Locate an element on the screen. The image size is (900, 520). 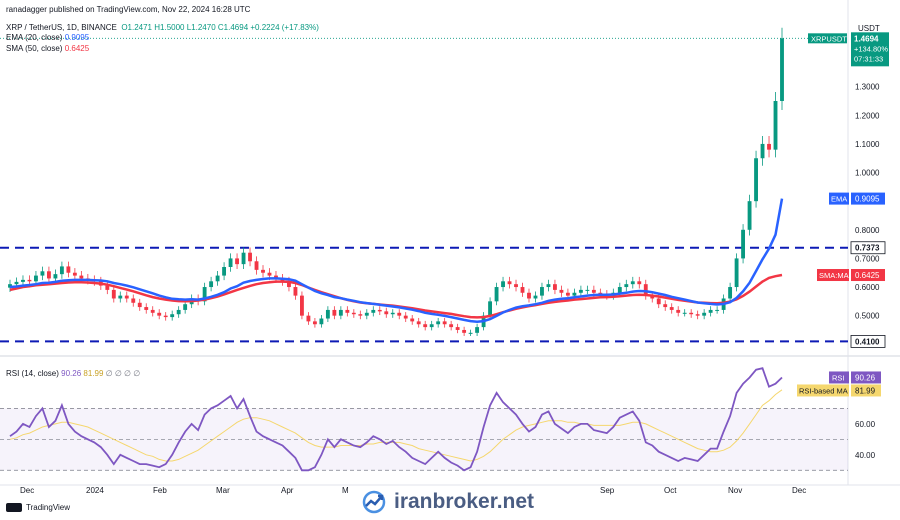
ema-legend: EMA (20, close) 0.9095 is located at coordinates (47, 38).